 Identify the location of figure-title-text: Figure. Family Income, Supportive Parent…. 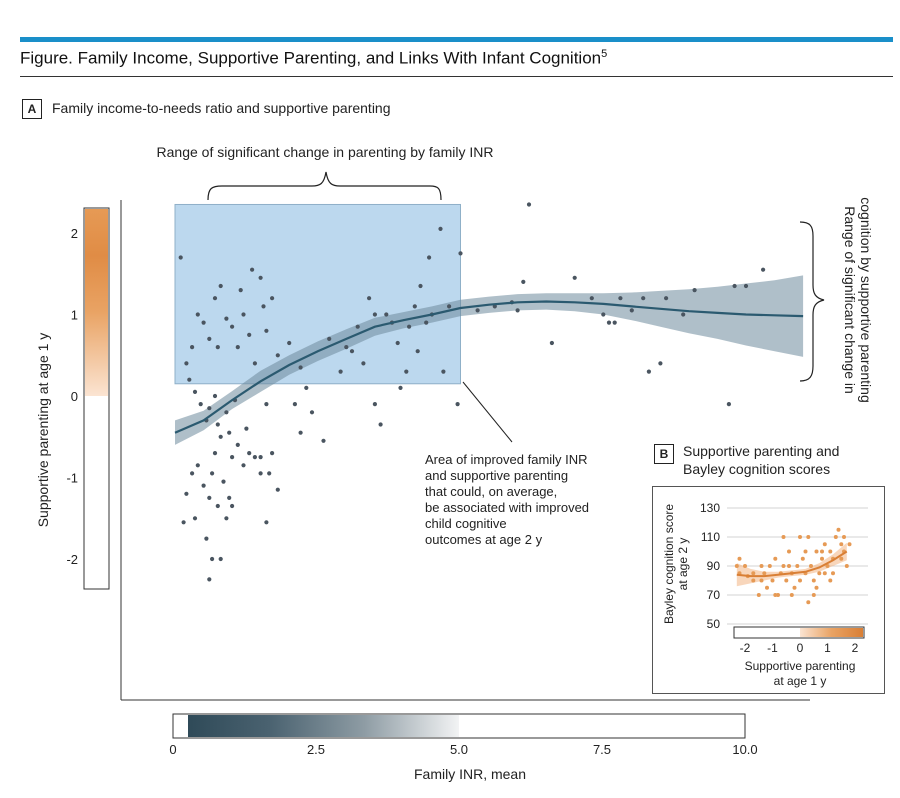
(311, 58).